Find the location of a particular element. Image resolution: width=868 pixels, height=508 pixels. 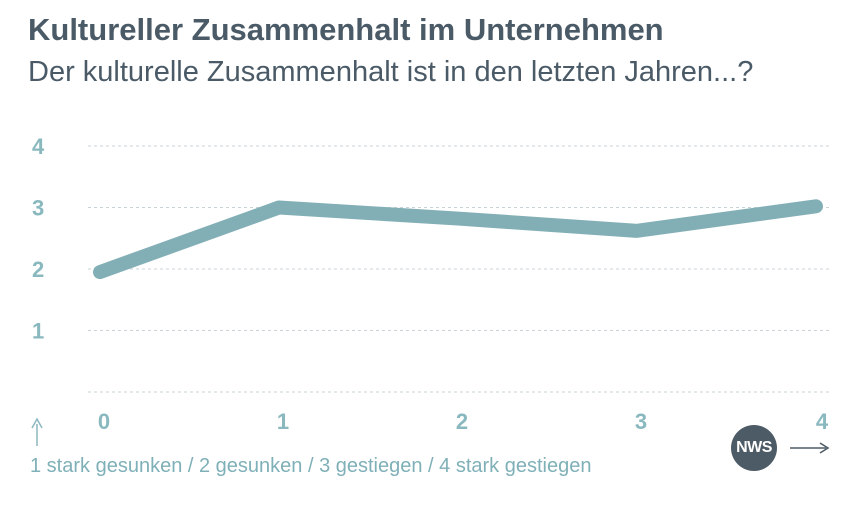

axis-arrows is located at coordinates (430, 435).